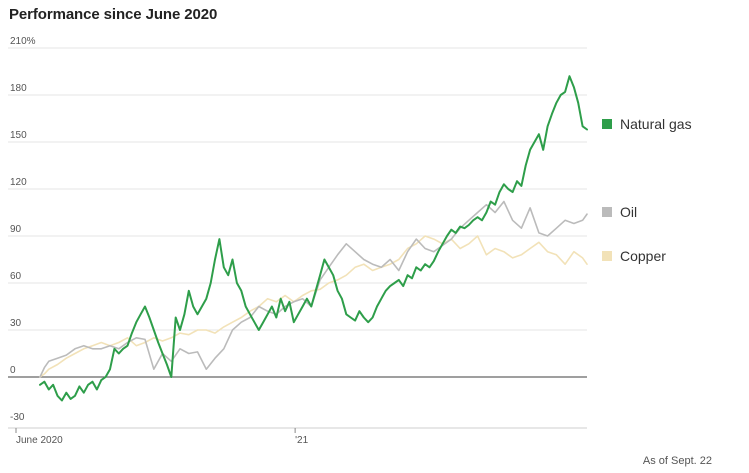  I want to click on legend-label: Oil, so click(628, 212).